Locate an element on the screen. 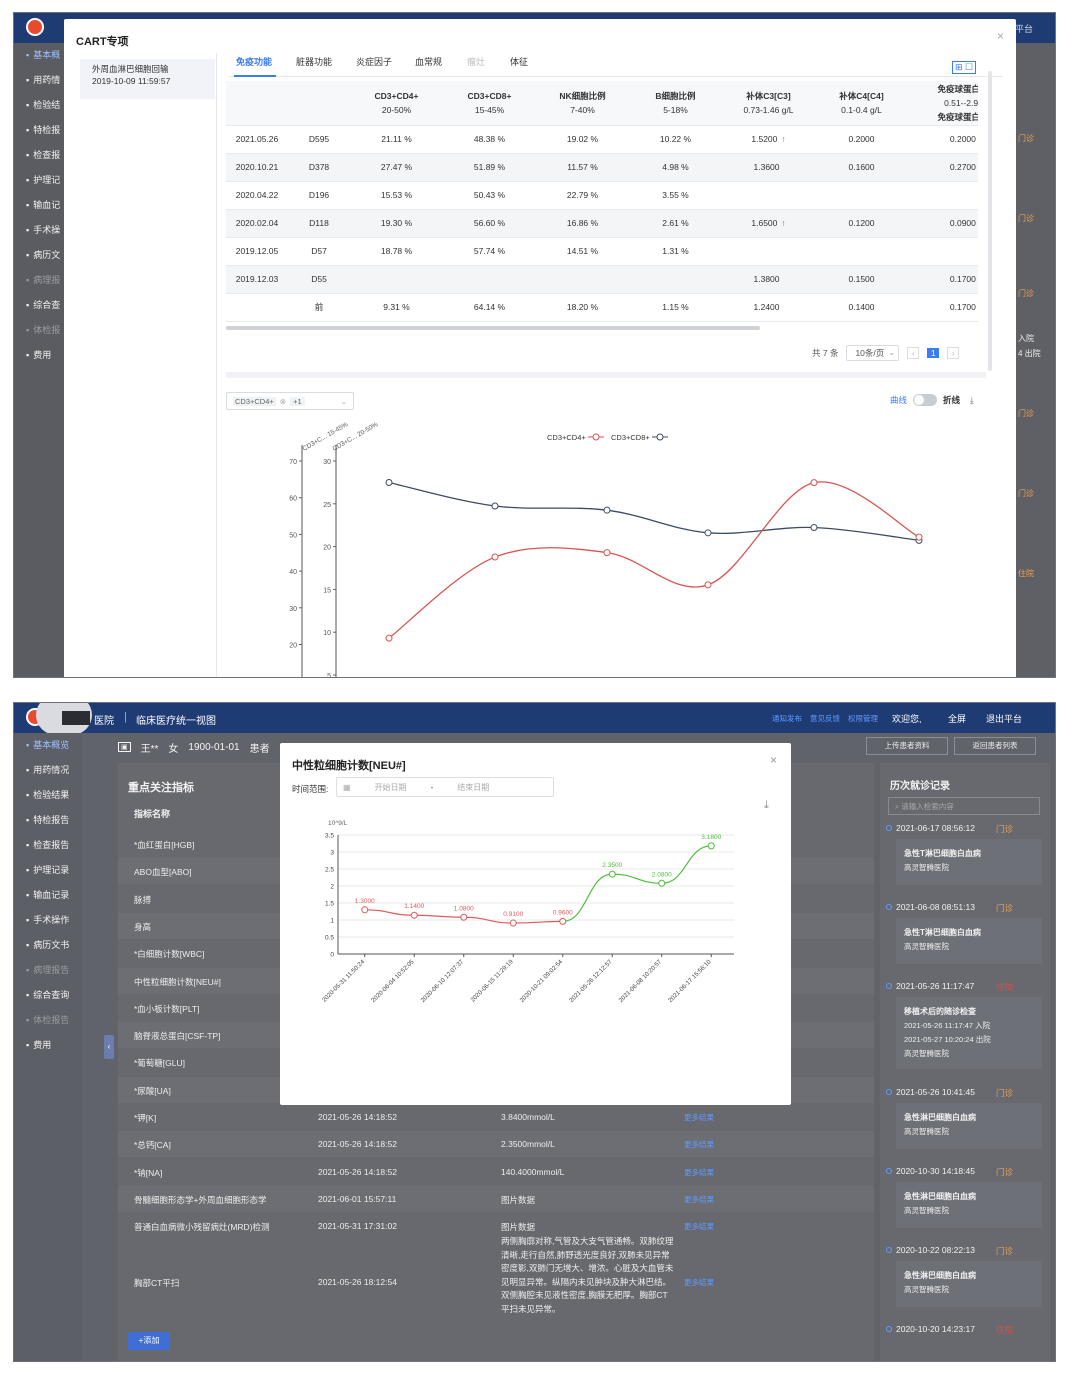 This screenshot has height=1383, width=1080. sidebar-item-4: ▪ 检查报告 is located at coordinates (48, 845).